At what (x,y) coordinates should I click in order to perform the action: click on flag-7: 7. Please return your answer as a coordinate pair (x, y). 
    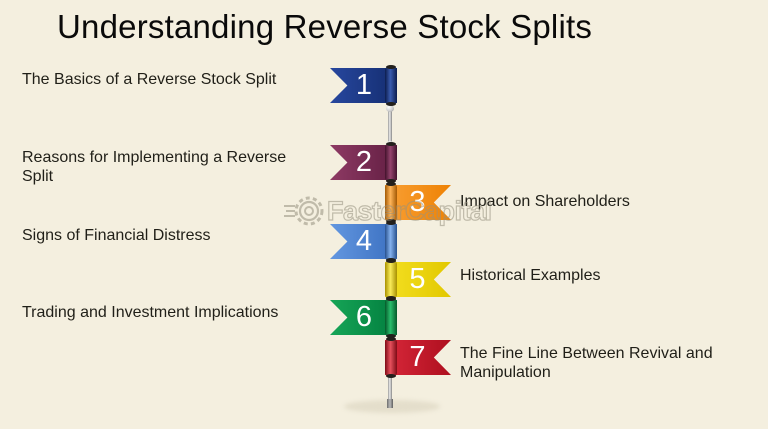
    Looking at the image, I should click on (418, 357).